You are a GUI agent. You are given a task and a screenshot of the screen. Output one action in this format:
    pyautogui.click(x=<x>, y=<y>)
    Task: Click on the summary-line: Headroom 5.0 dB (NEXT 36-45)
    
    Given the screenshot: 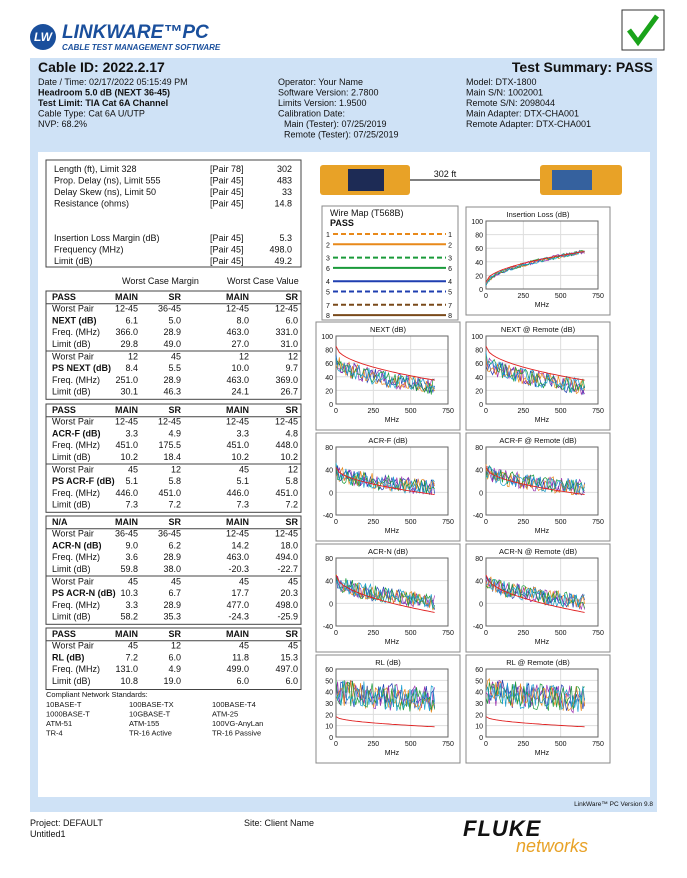 What is the action you would take?
    pyautogui.click(x=104, y=93)
    